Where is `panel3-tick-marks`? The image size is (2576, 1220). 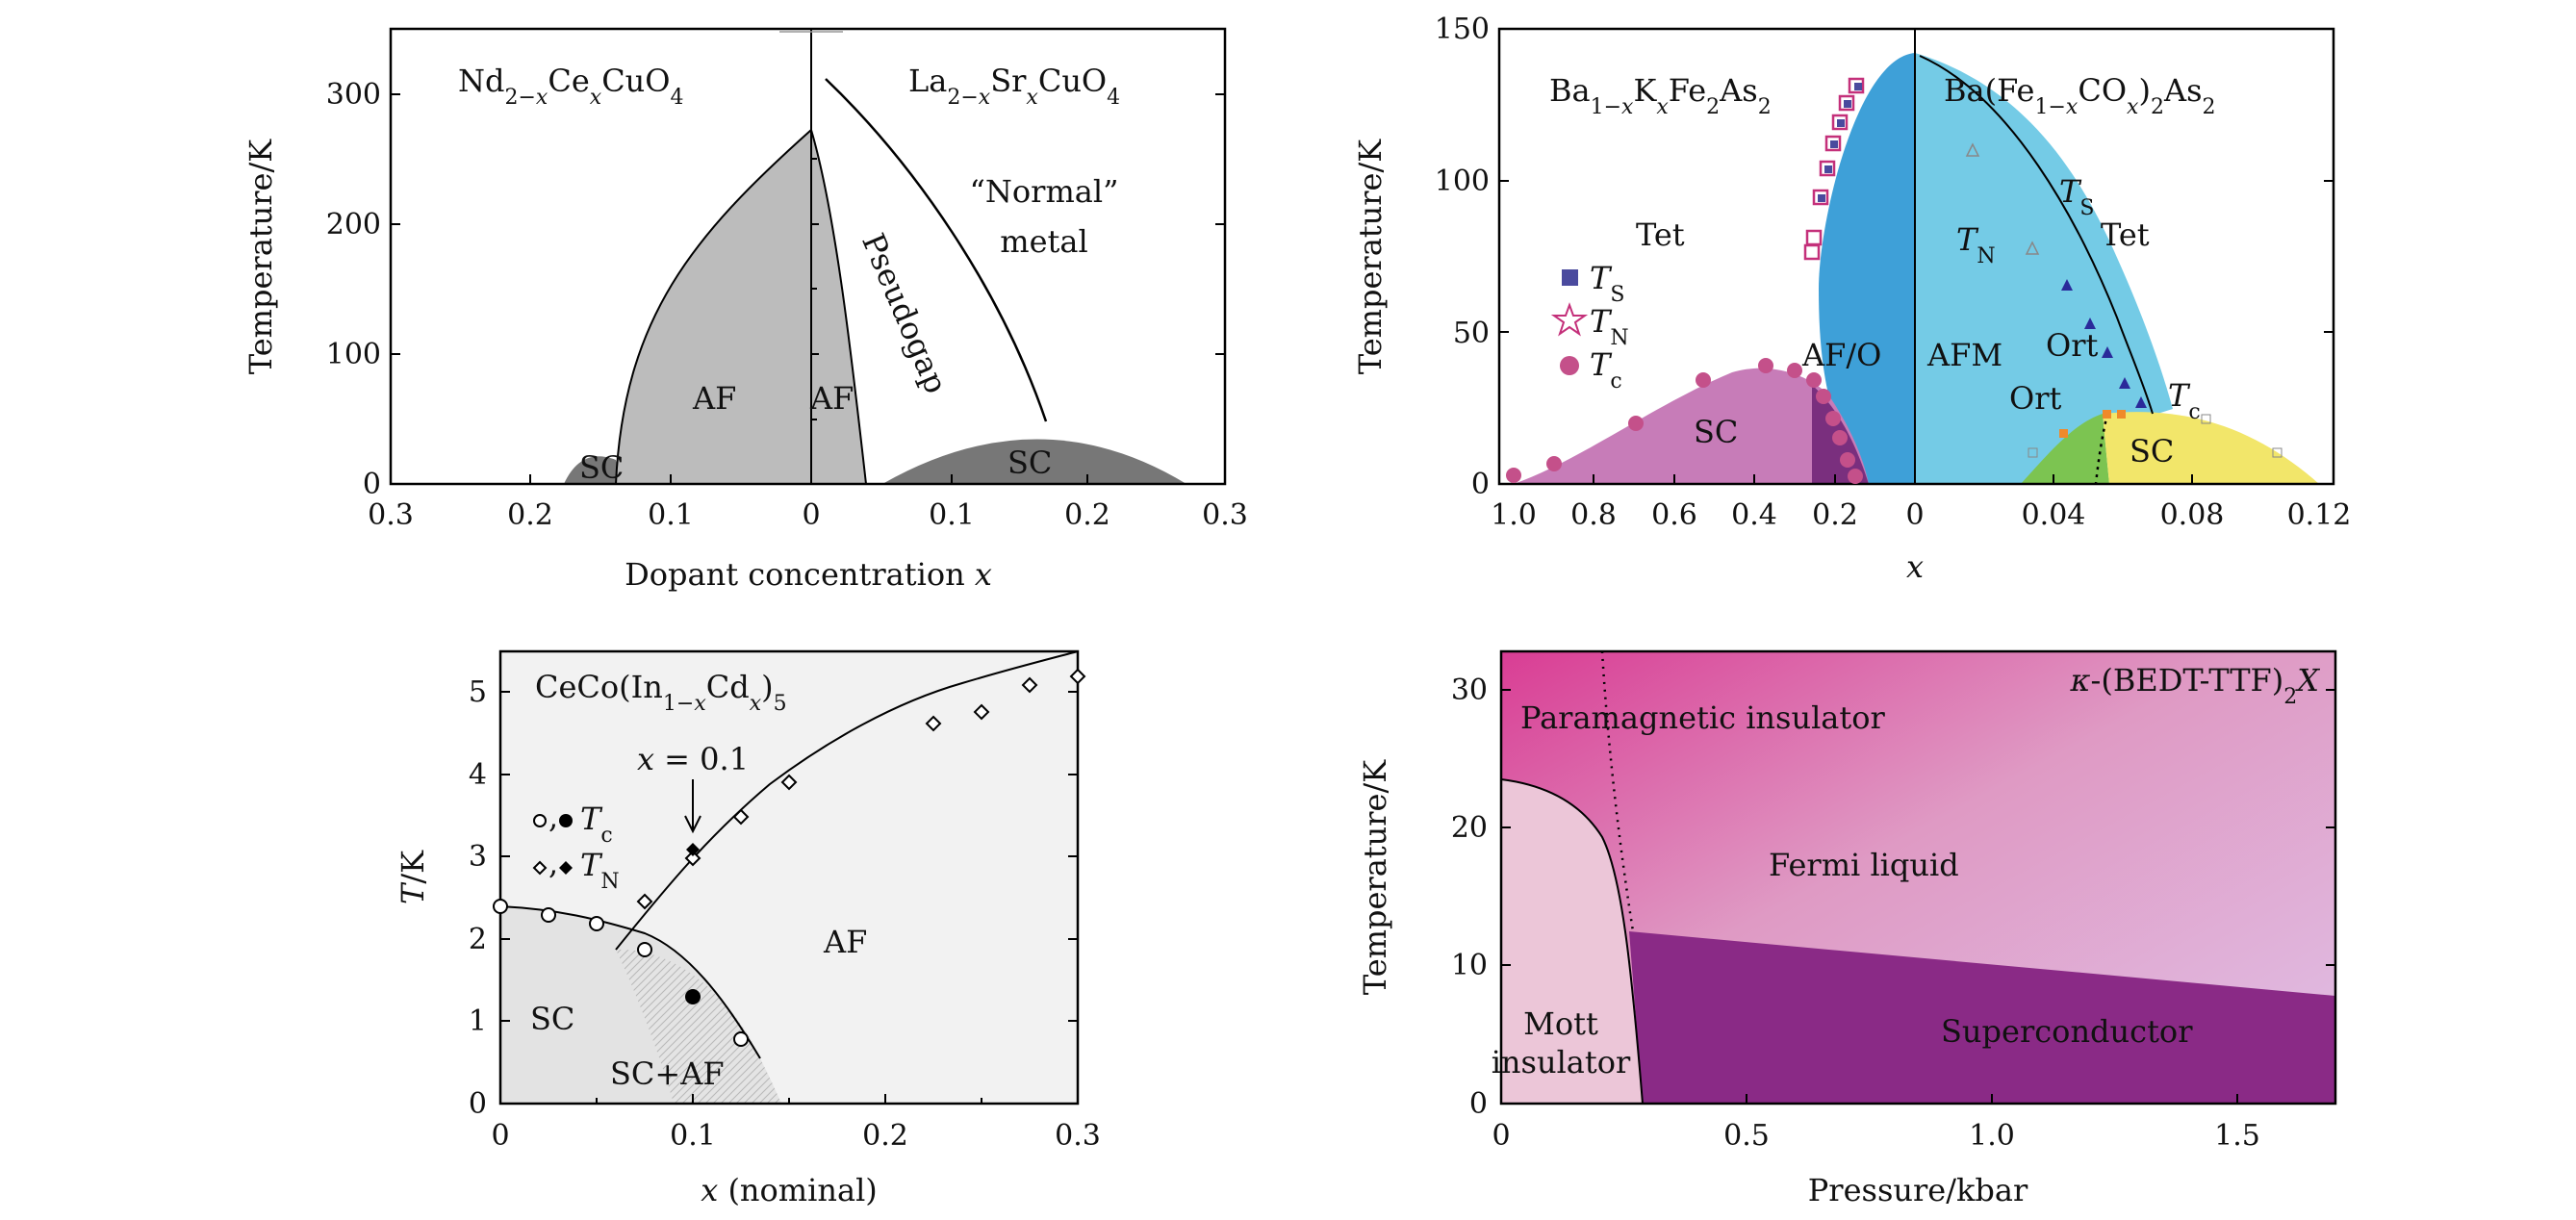
panel3-tick-marks is located at coordinates (789, 897).